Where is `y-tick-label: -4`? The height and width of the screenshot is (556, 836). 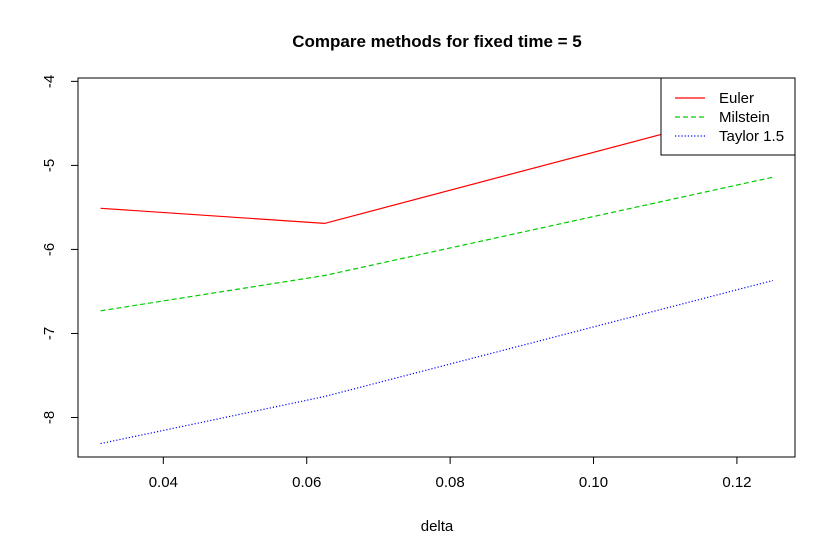
y-tick-label: -4 is located at coordinates (49, 81).